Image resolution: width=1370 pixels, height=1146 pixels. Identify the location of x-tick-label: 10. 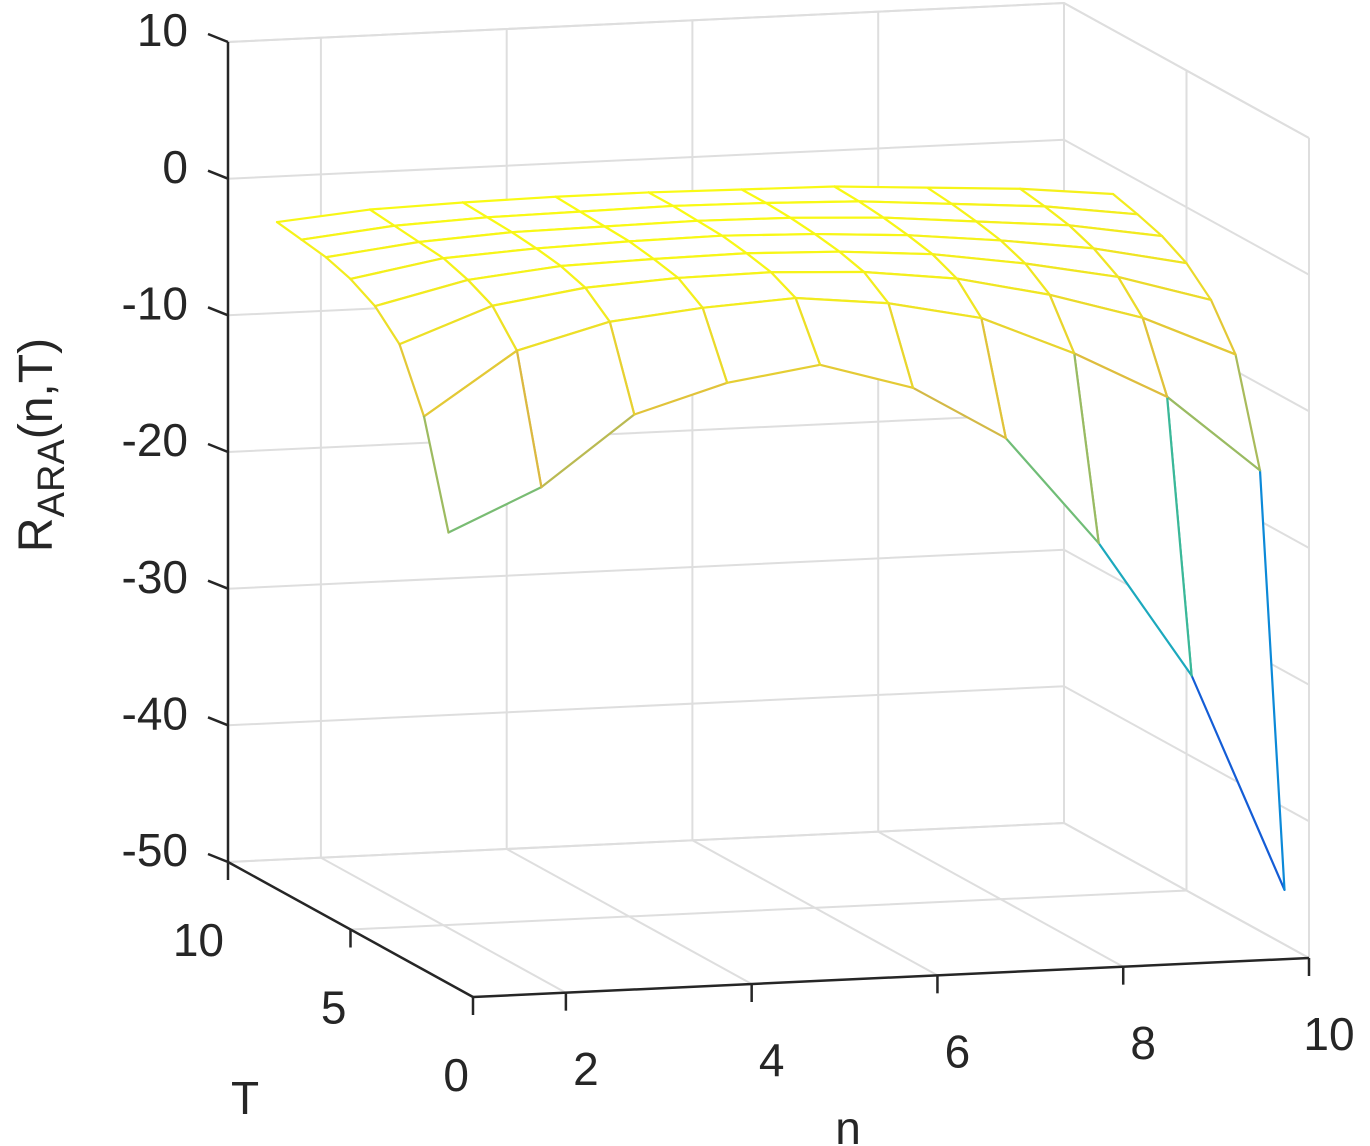
(1328, 1034).